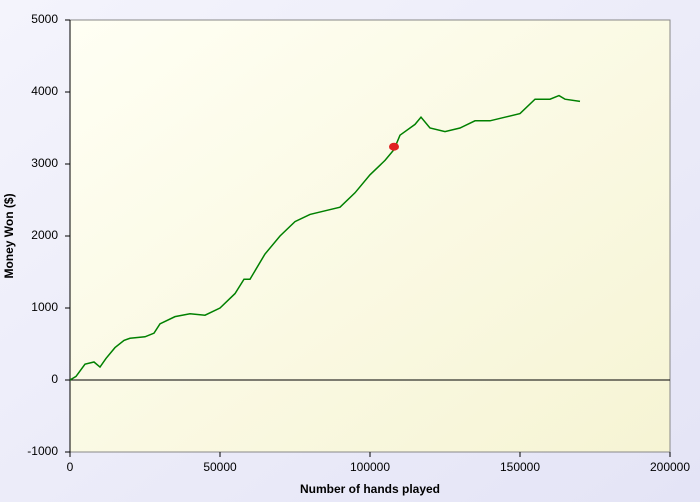 Image resolution: width=700 pixels, height=502 pixels. I want to click on y-tick-label: 2000, so click(44, 235).